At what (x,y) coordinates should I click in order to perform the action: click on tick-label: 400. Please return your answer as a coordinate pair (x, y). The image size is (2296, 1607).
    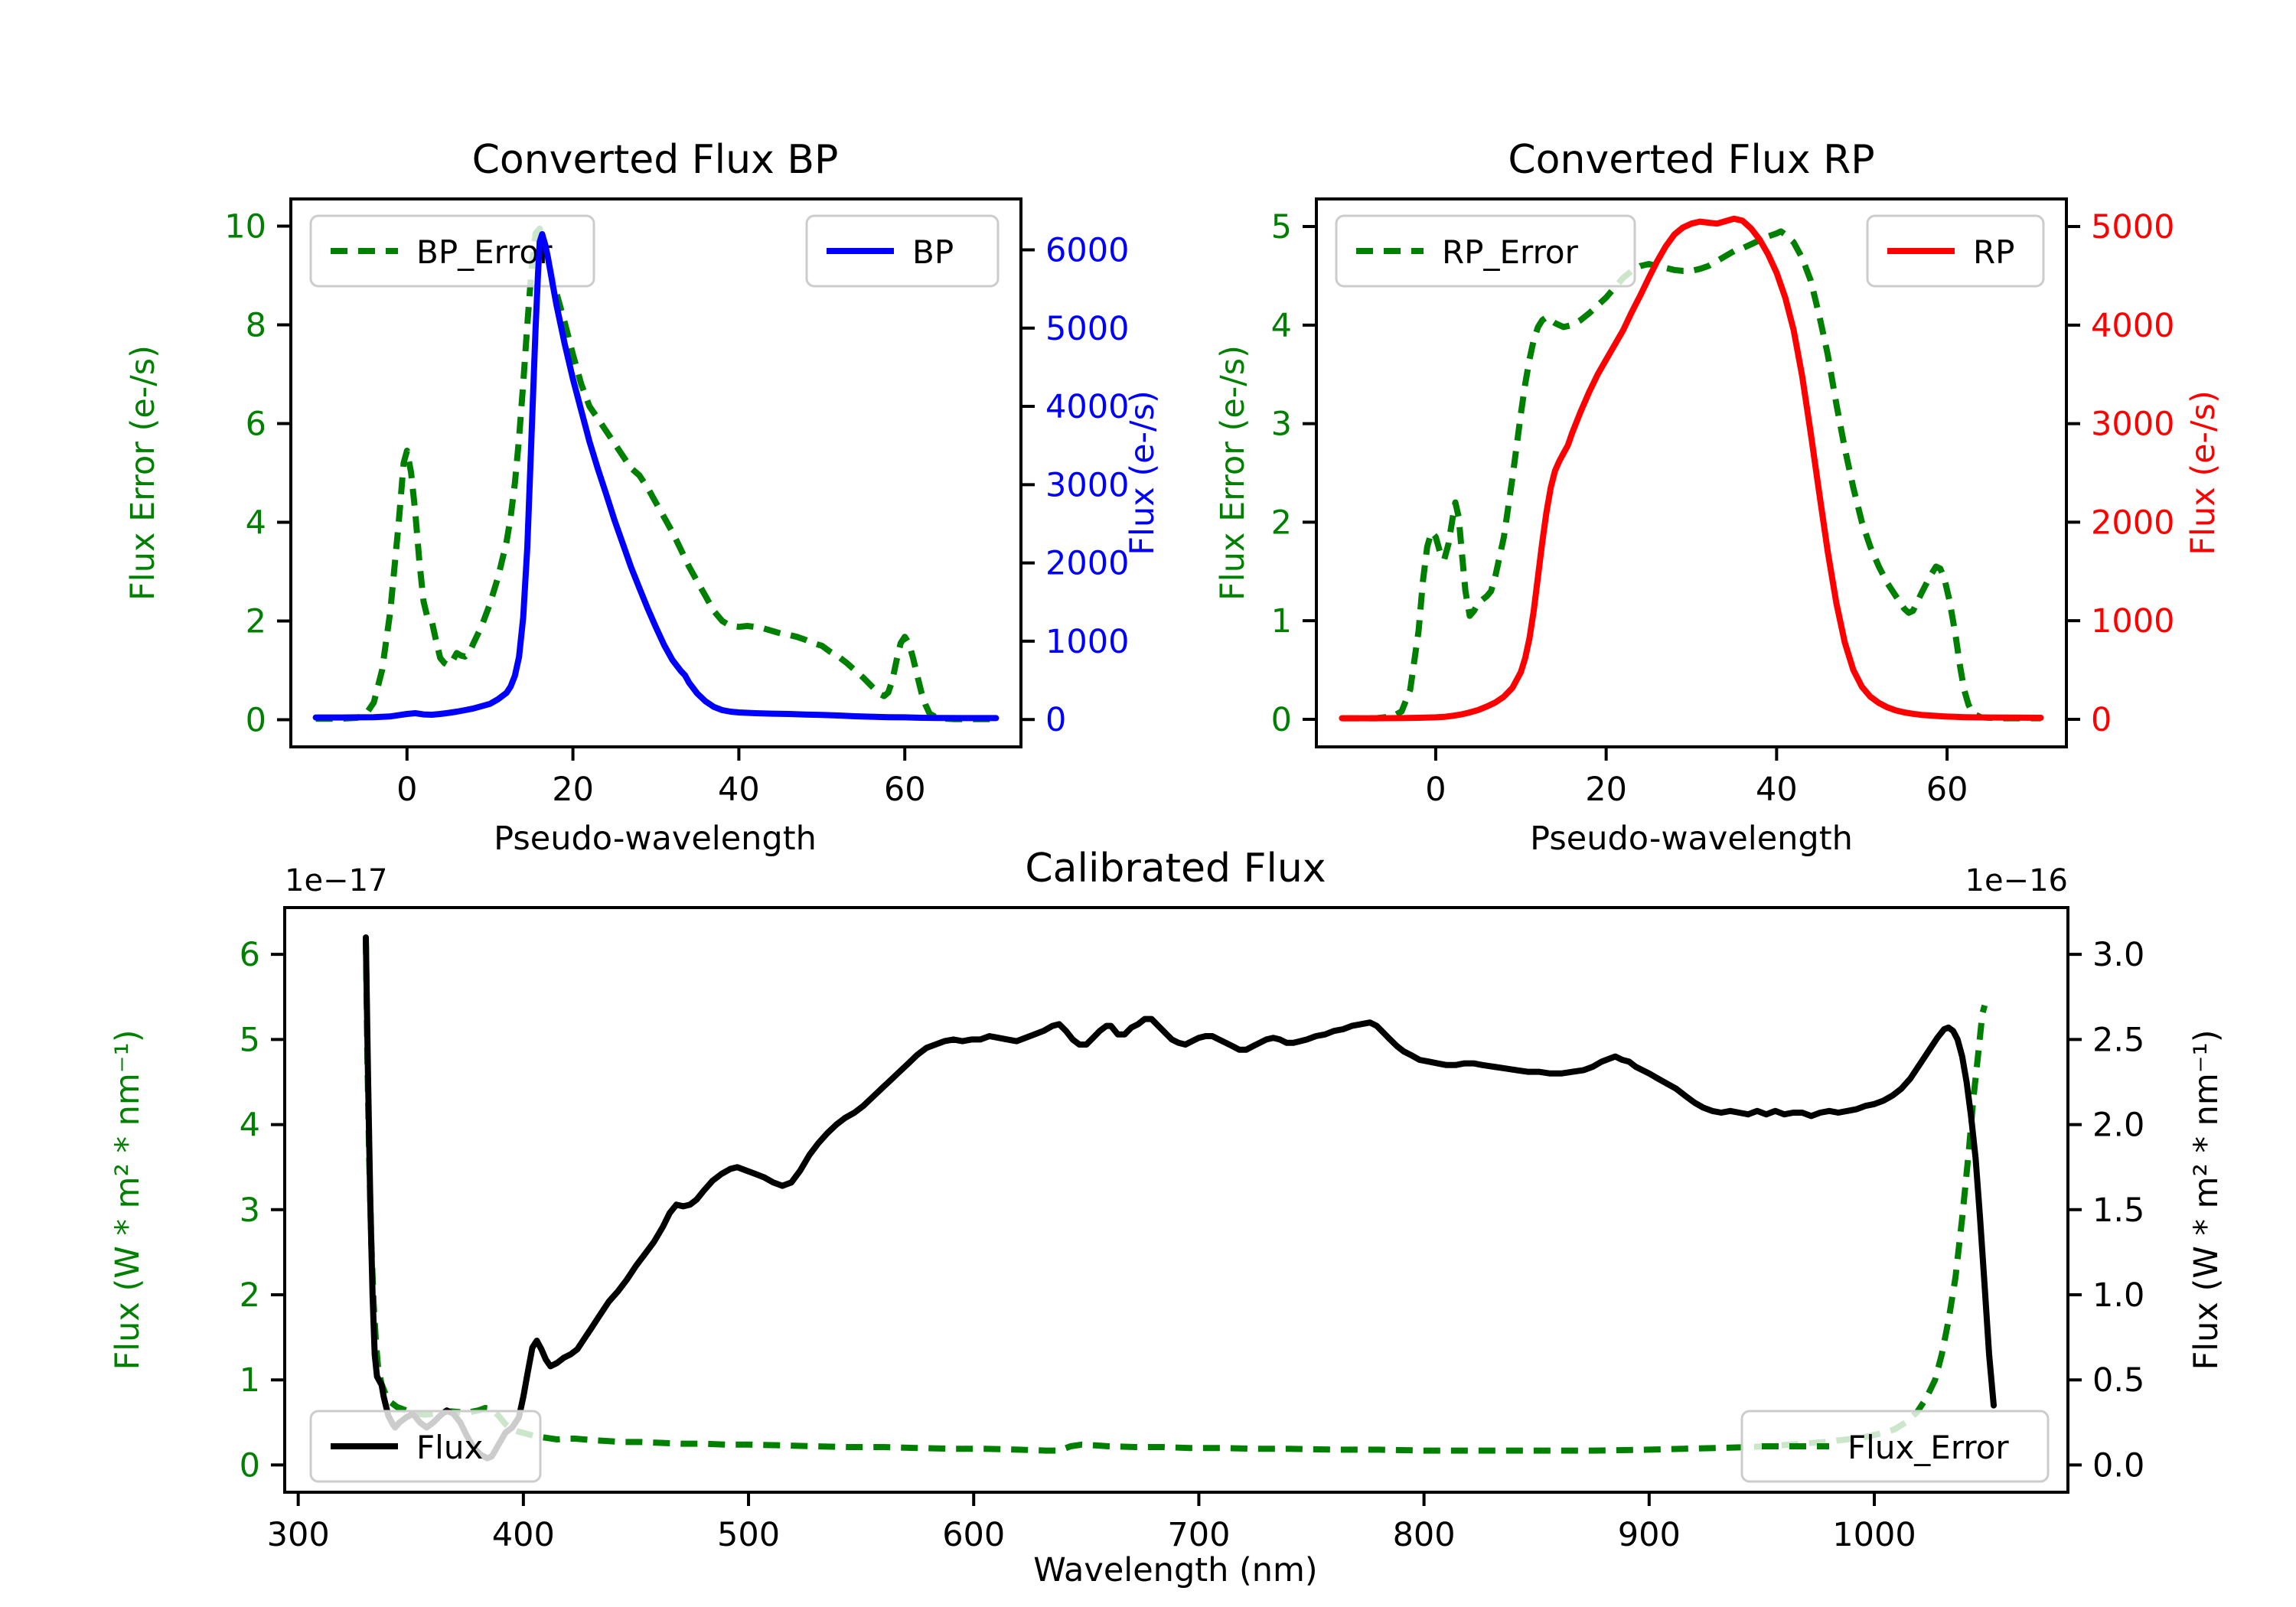
    Looking at the image, I should click on (523, 1535).